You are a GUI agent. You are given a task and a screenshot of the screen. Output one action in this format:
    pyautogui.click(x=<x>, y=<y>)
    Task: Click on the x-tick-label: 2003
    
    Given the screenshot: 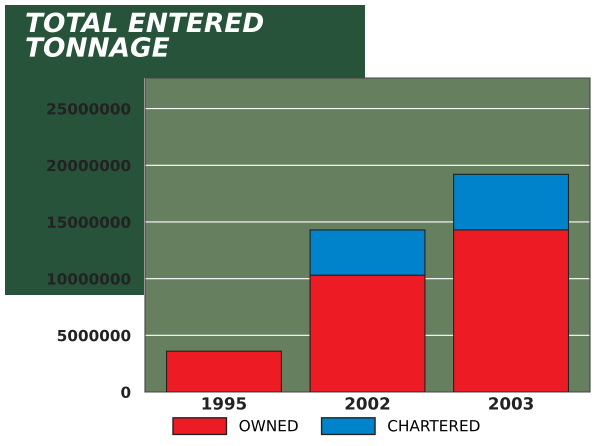 What is the action you would take?
    pyautogui.click(x=511, y=403)
    